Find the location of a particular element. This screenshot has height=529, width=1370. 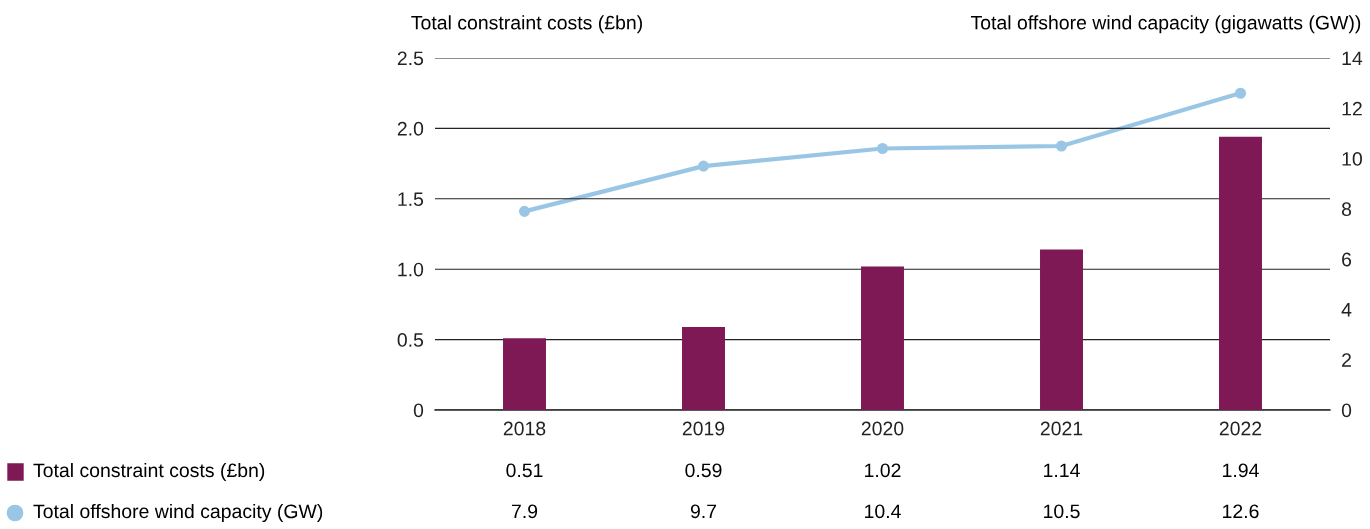

y2-tick-label: 14 is located at coordinates (1352, 58).